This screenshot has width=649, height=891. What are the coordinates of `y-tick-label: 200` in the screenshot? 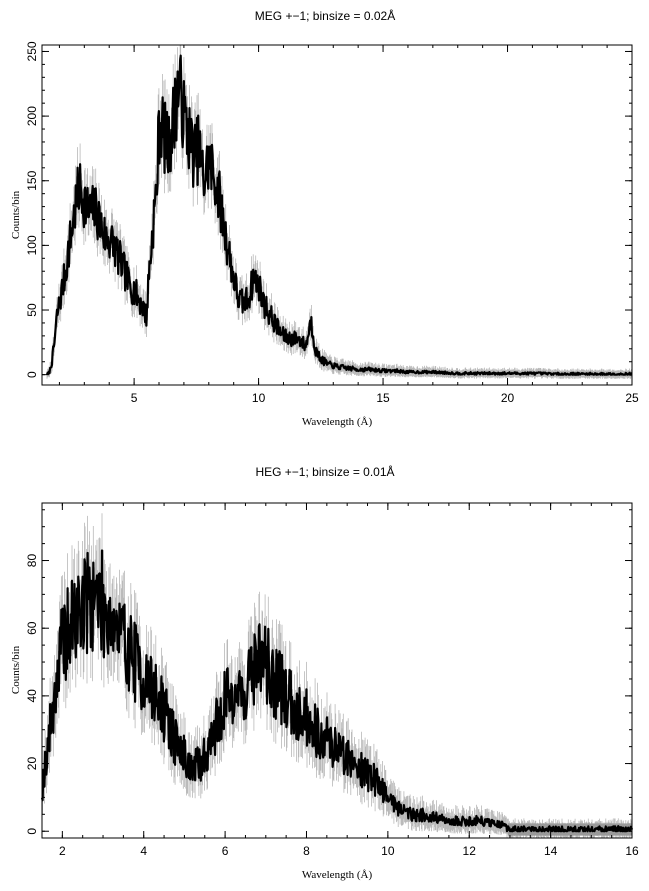 It's located at (32, 116).